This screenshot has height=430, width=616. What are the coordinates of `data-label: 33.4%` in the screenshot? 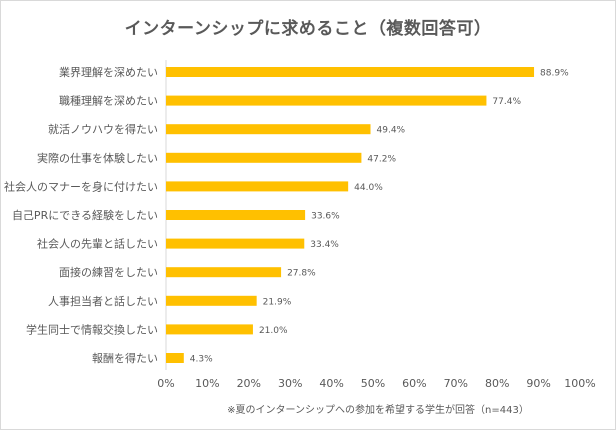 It's located at (324, 245).